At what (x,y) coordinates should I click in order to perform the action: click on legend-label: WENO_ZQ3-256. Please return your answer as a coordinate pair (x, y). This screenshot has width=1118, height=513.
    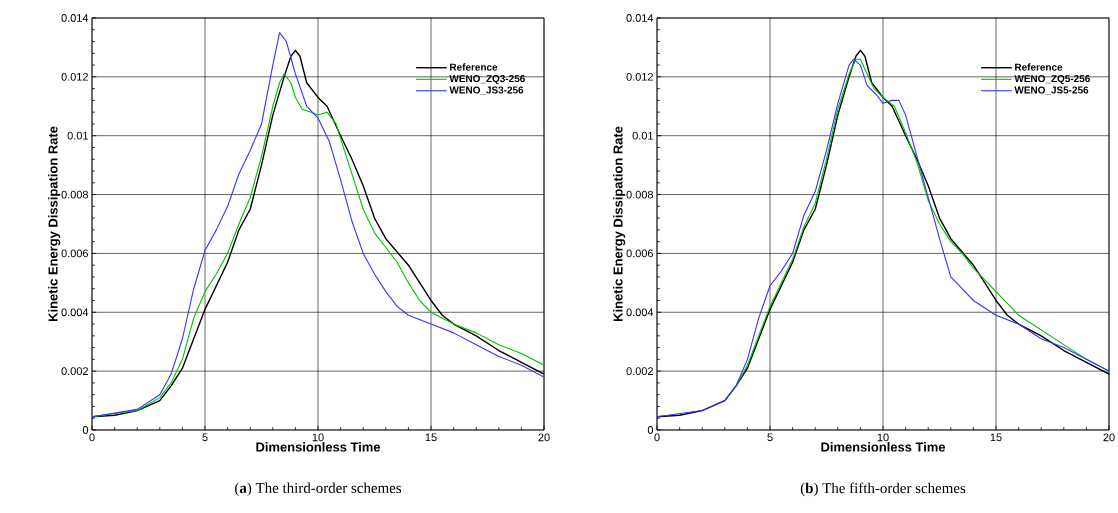
    Looking at the image, I should click on (487, 79).